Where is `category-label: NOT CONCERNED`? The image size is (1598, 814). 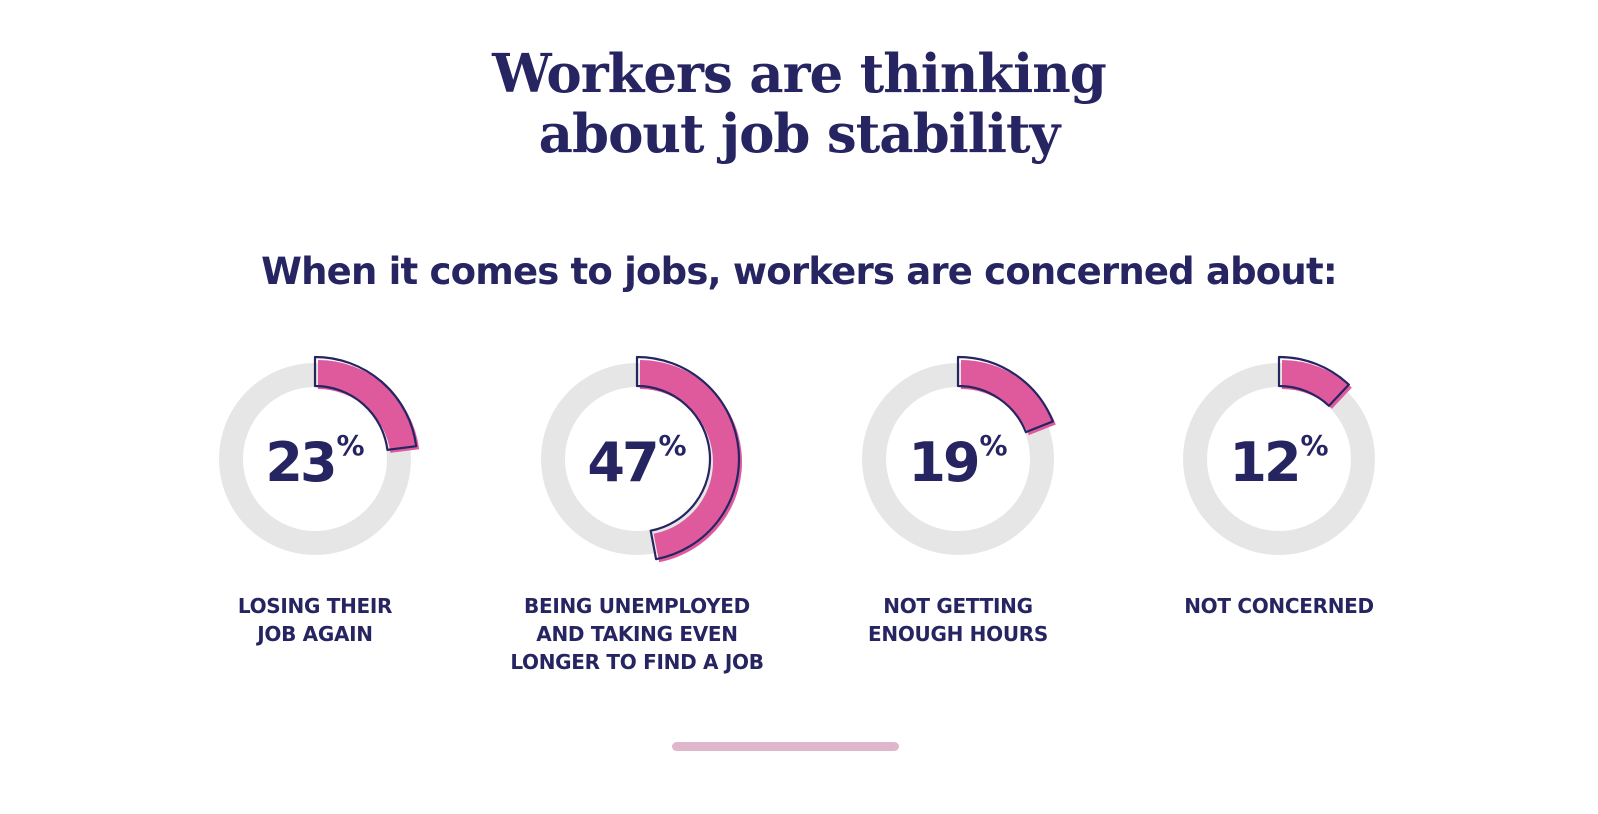 category-label: NOT CONCERNED is located at coordinates (1279, 606).